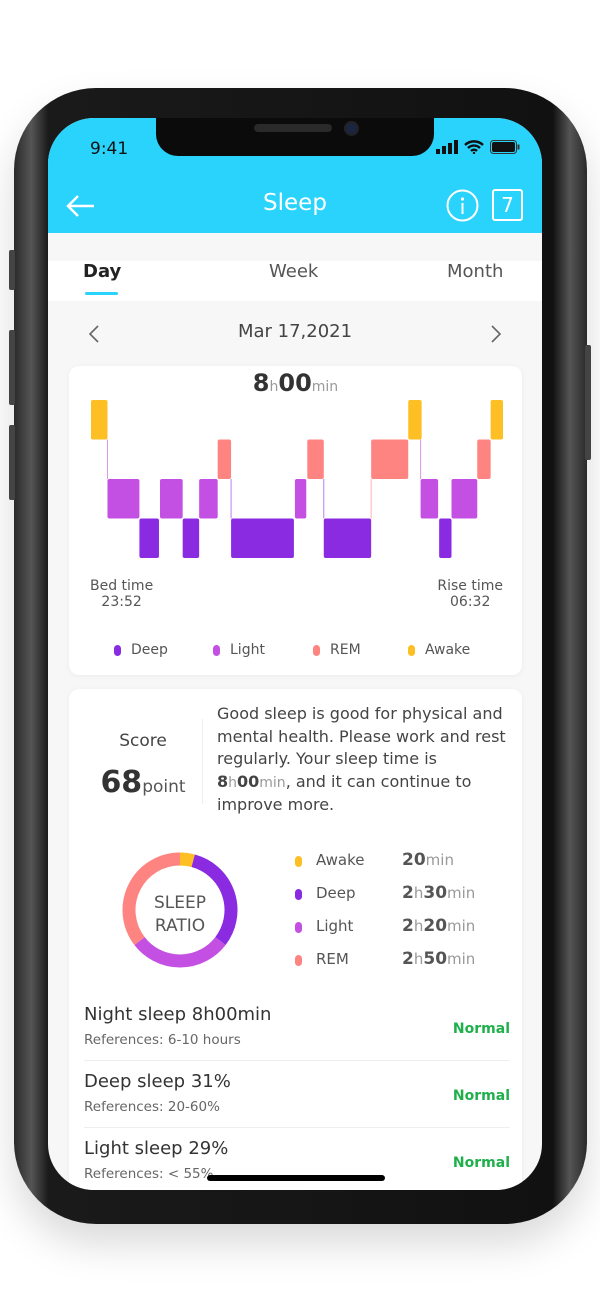  What do you see at coordinates (336, 893) in the screenshot?
I see `ratio-name: Deep` at bounding box center [336, 893].